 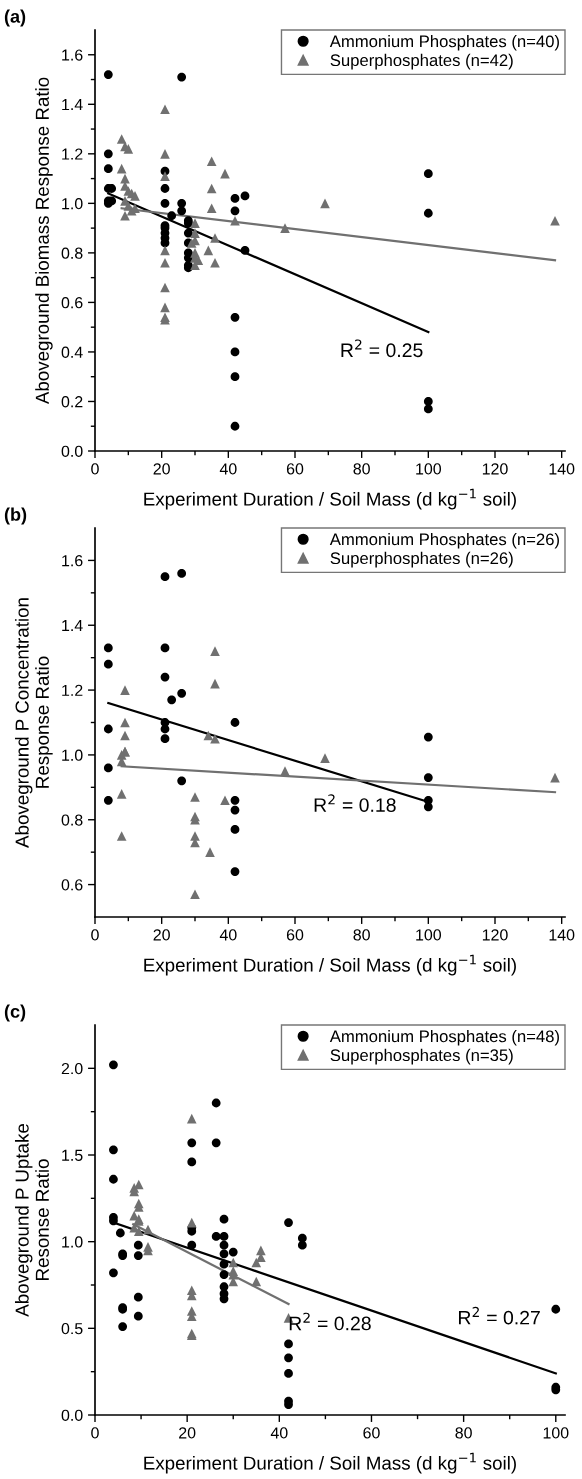 I want to click on x-axis-title: Experiment Duration / Soil Mass (d kg$^{−1}$ soil), so click(x=330, y=965).